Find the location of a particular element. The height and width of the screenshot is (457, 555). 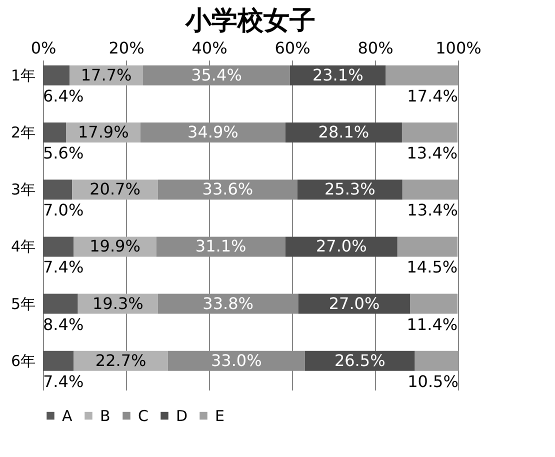

x-tick-label: 0% is located at coordinates (43, 48).